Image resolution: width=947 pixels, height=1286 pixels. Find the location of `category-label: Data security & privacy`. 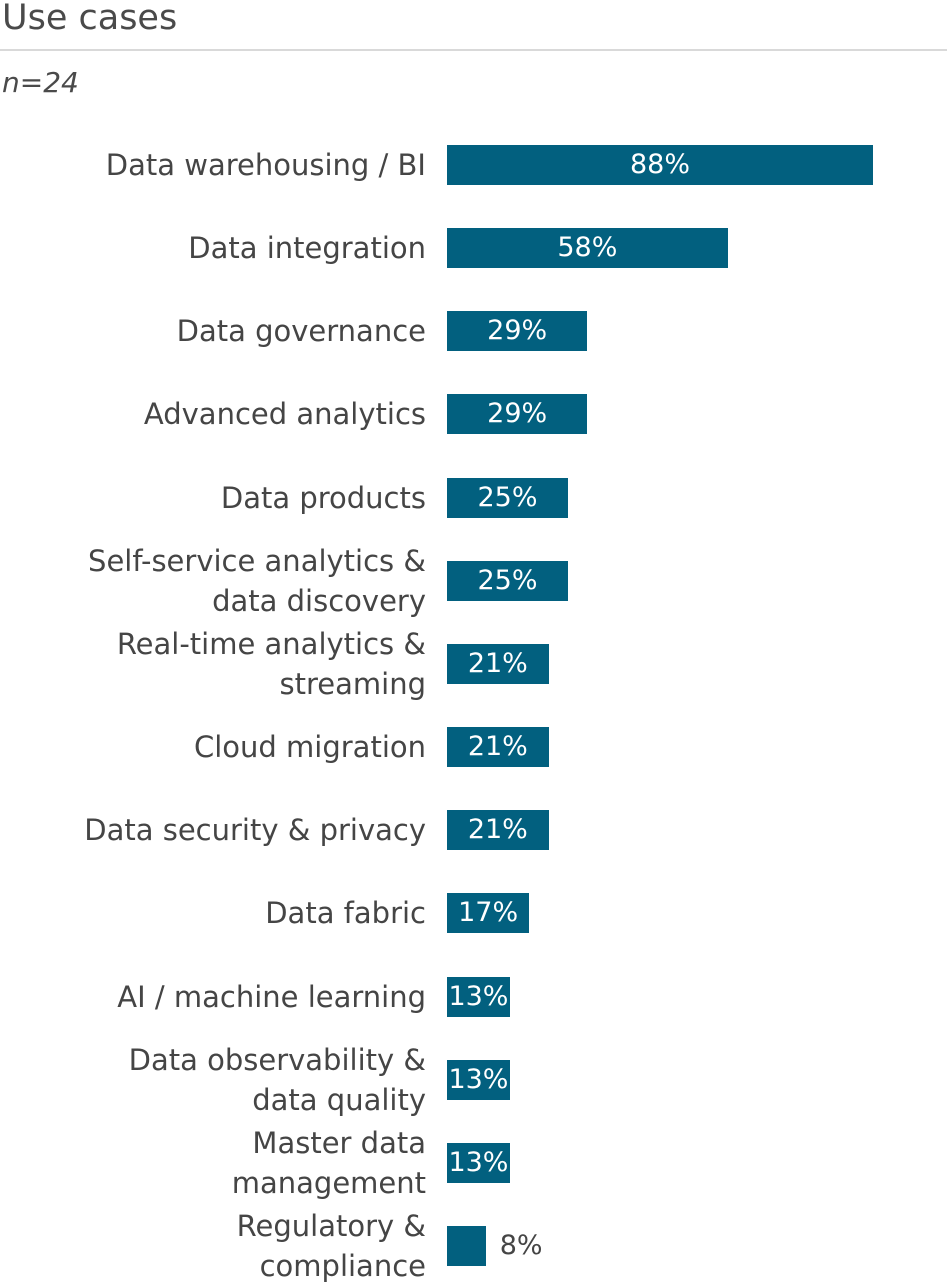

category-label: Data security & privacy is located at coordinates (216, 830).